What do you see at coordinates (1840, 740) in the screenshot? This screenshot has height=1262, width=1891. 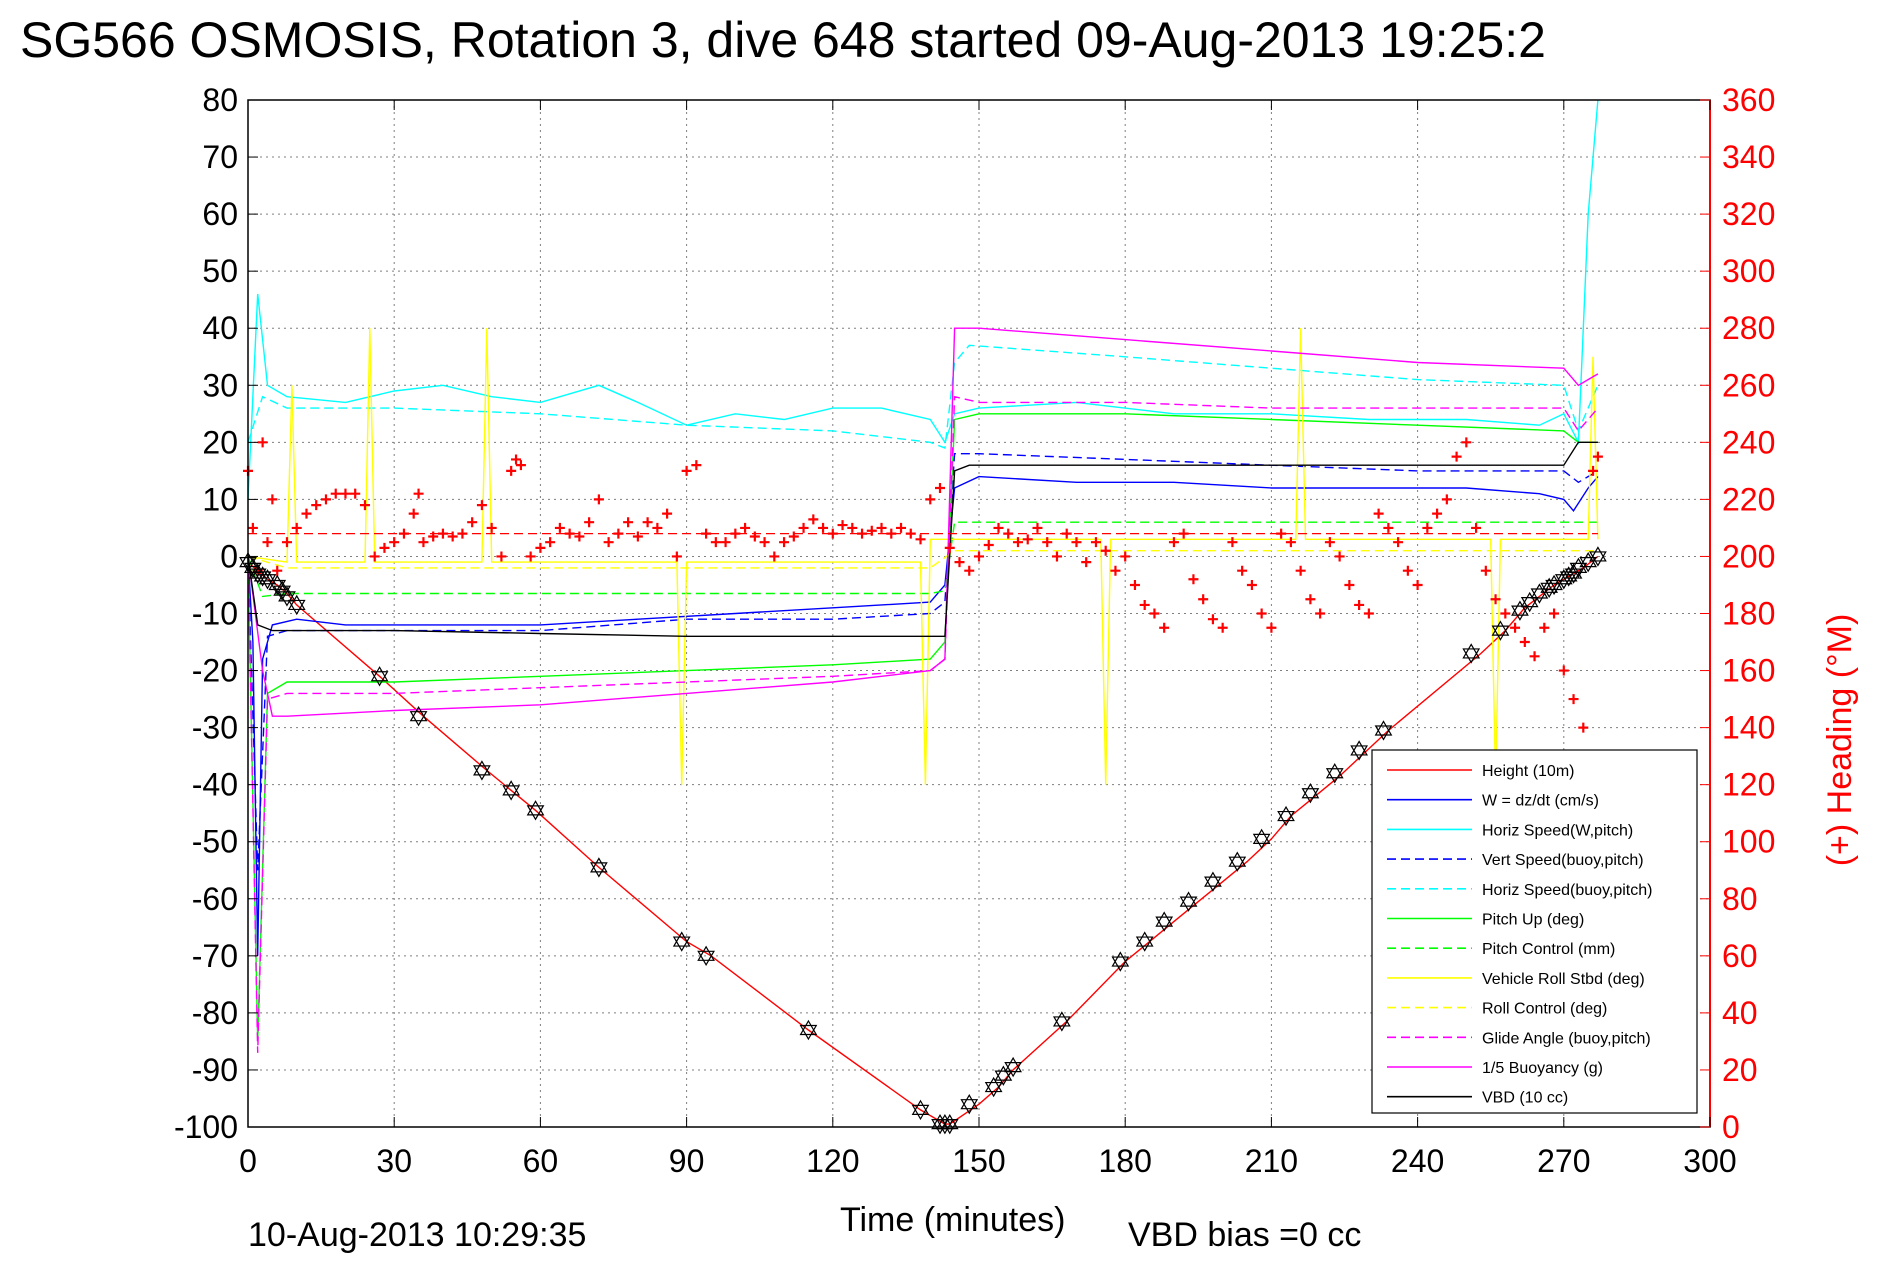 I see `right-axis-label: (+) Heading (°M)` at bounding box center [1840, 740].